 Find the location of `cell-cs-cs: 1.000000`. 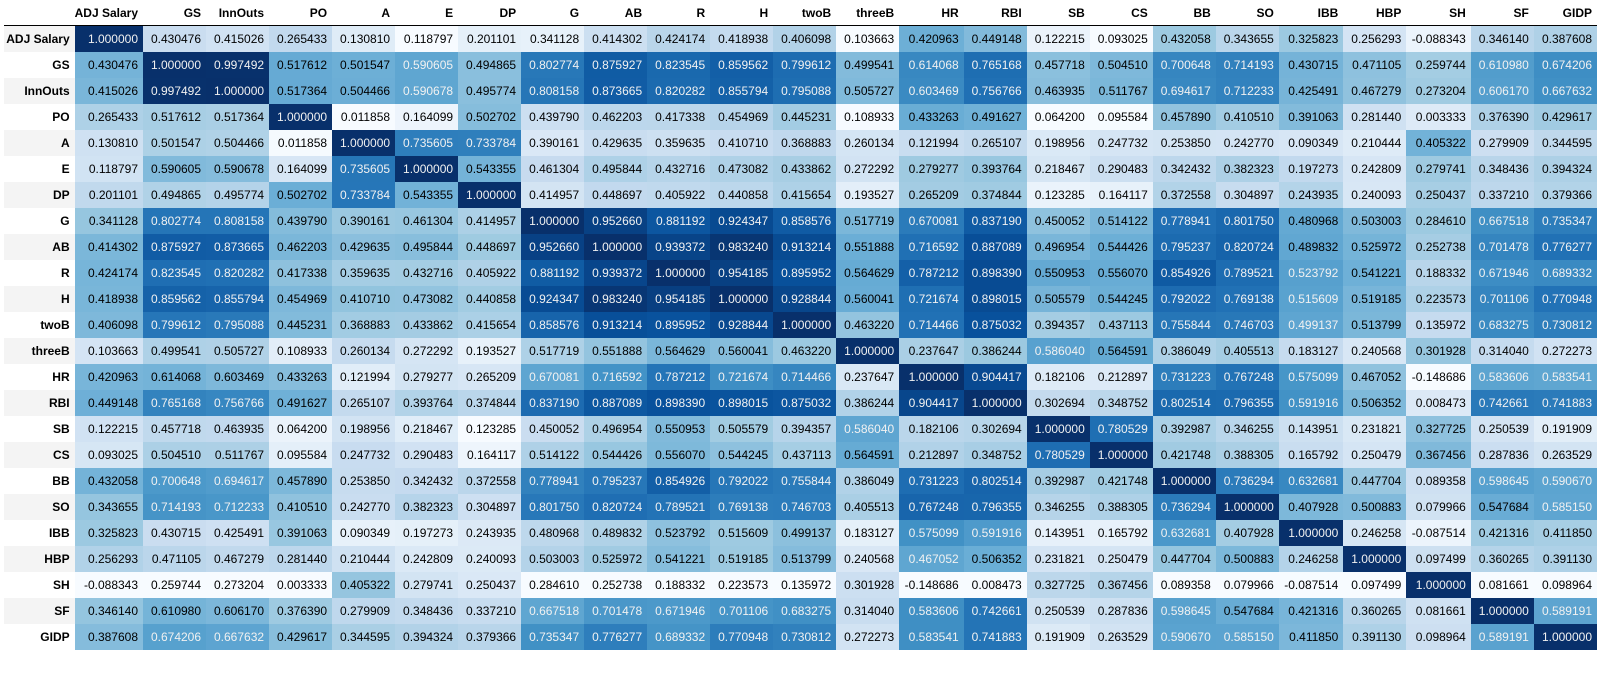

cell-cs-cs: 1.000000 is located at coordinates (1121, 455).